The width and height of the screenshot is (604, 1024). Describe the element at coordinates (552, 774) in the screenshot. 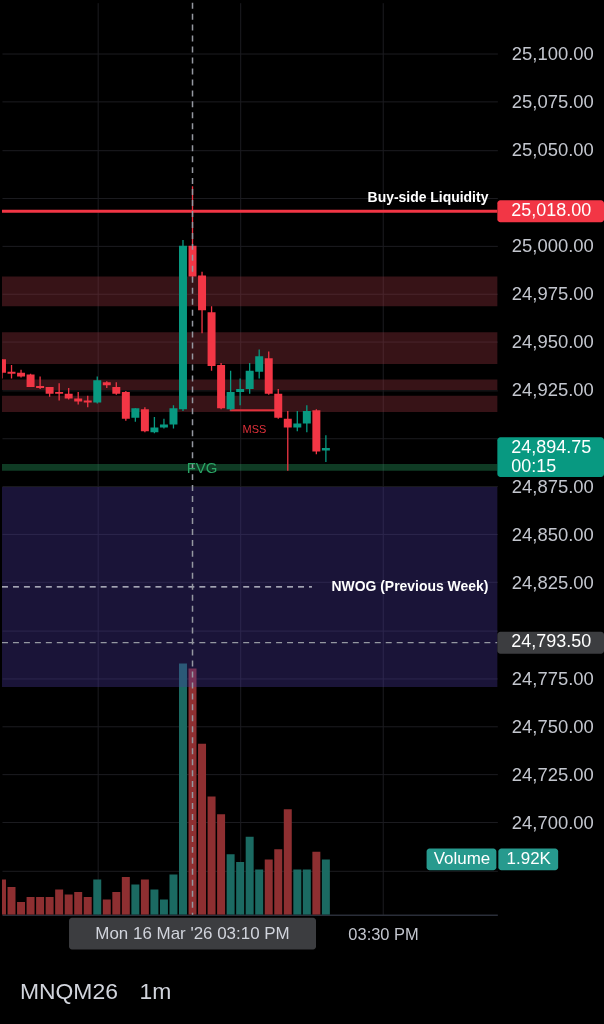

I see `y-tick-label: 24,725.00` at that location.